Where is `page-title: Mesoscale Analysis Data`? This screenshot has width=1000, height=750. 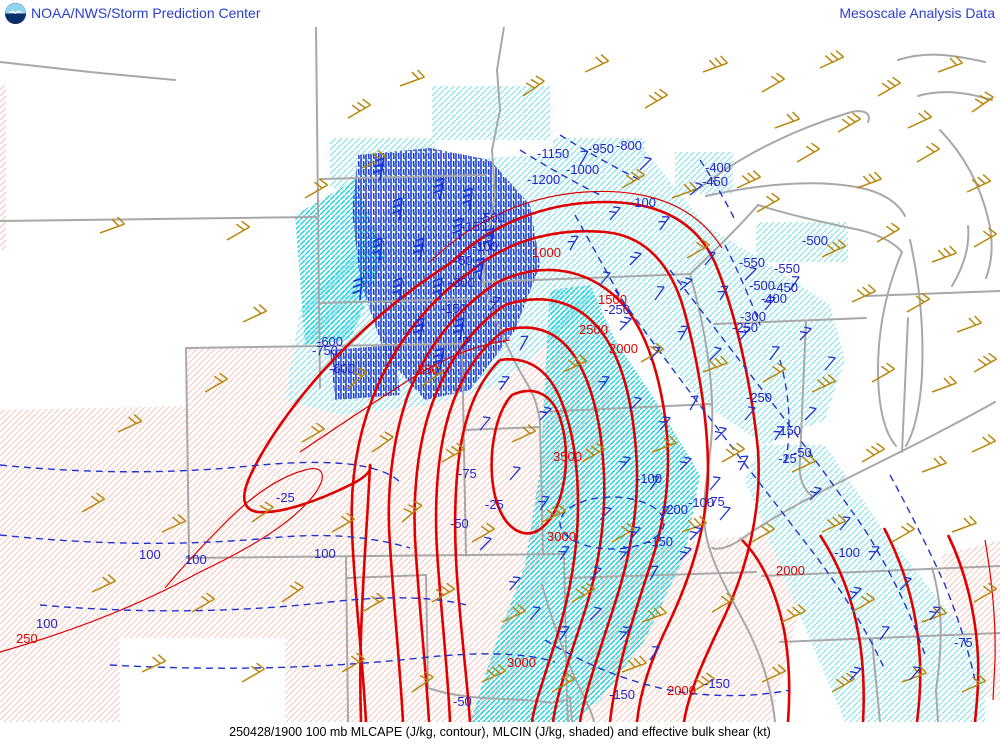 page-title: Mesoscale Analysis Data is located at coordinates (917, 13).